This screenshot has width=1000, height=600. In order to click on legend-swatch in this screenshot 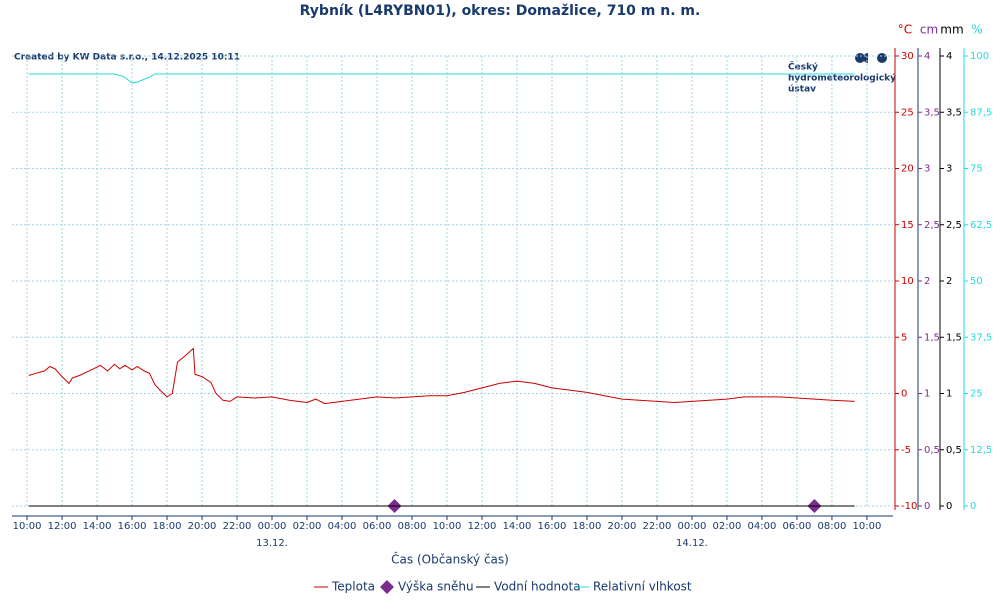, I will do `click(387, 587)`.